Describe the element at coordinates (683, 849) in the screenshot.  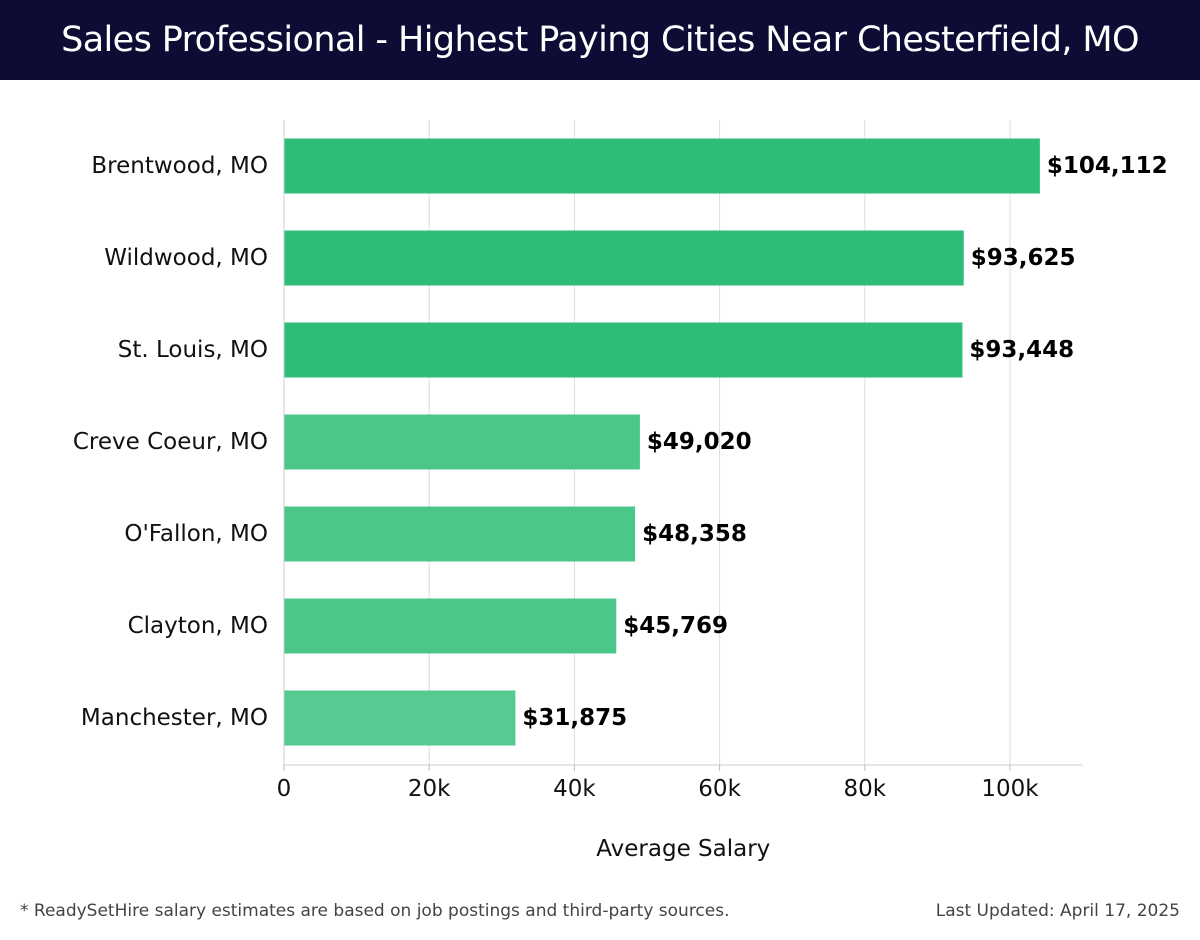
I see `x-axis-title: Average Salary` at that location.